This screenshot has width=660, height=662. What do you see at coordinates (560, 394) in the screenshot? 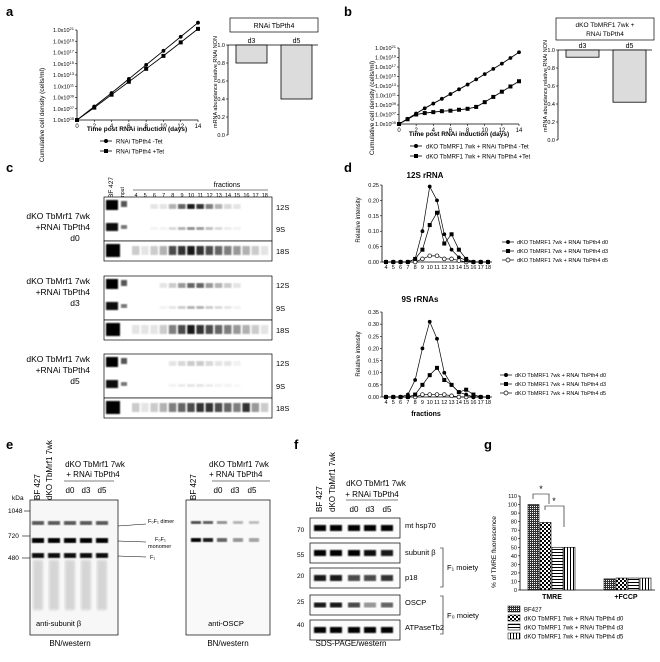
I see `d-legend2-text-d5: dKO TbMRF1 7wk + RNAi TbPth4 d5` at bounding box center [560, 394].